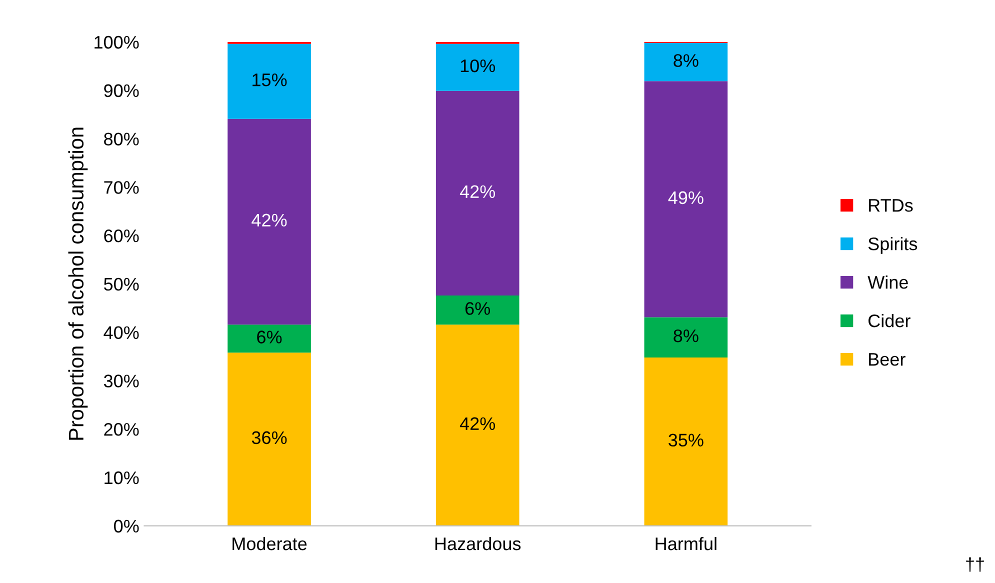 This screenshot has height=583, width=995. Describe the element at coordinates (121, 284) in the screenshot. I see `y-tick-label: 50%` at that location.